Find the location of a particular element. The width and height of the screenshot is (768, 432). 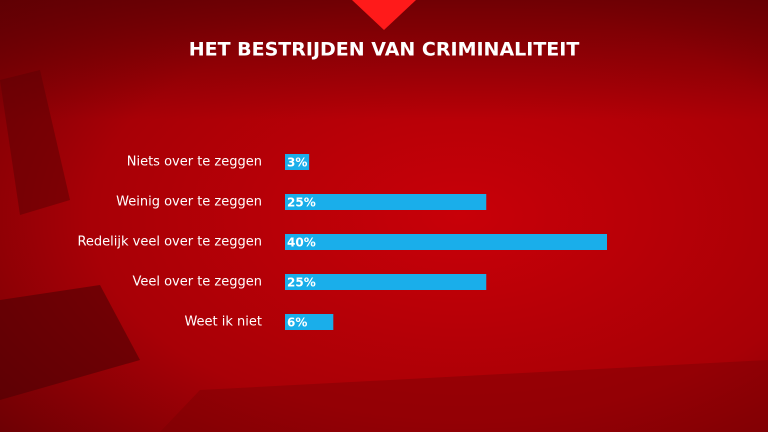

category-label: Weet ik niet is located at coordinates (223, 322).